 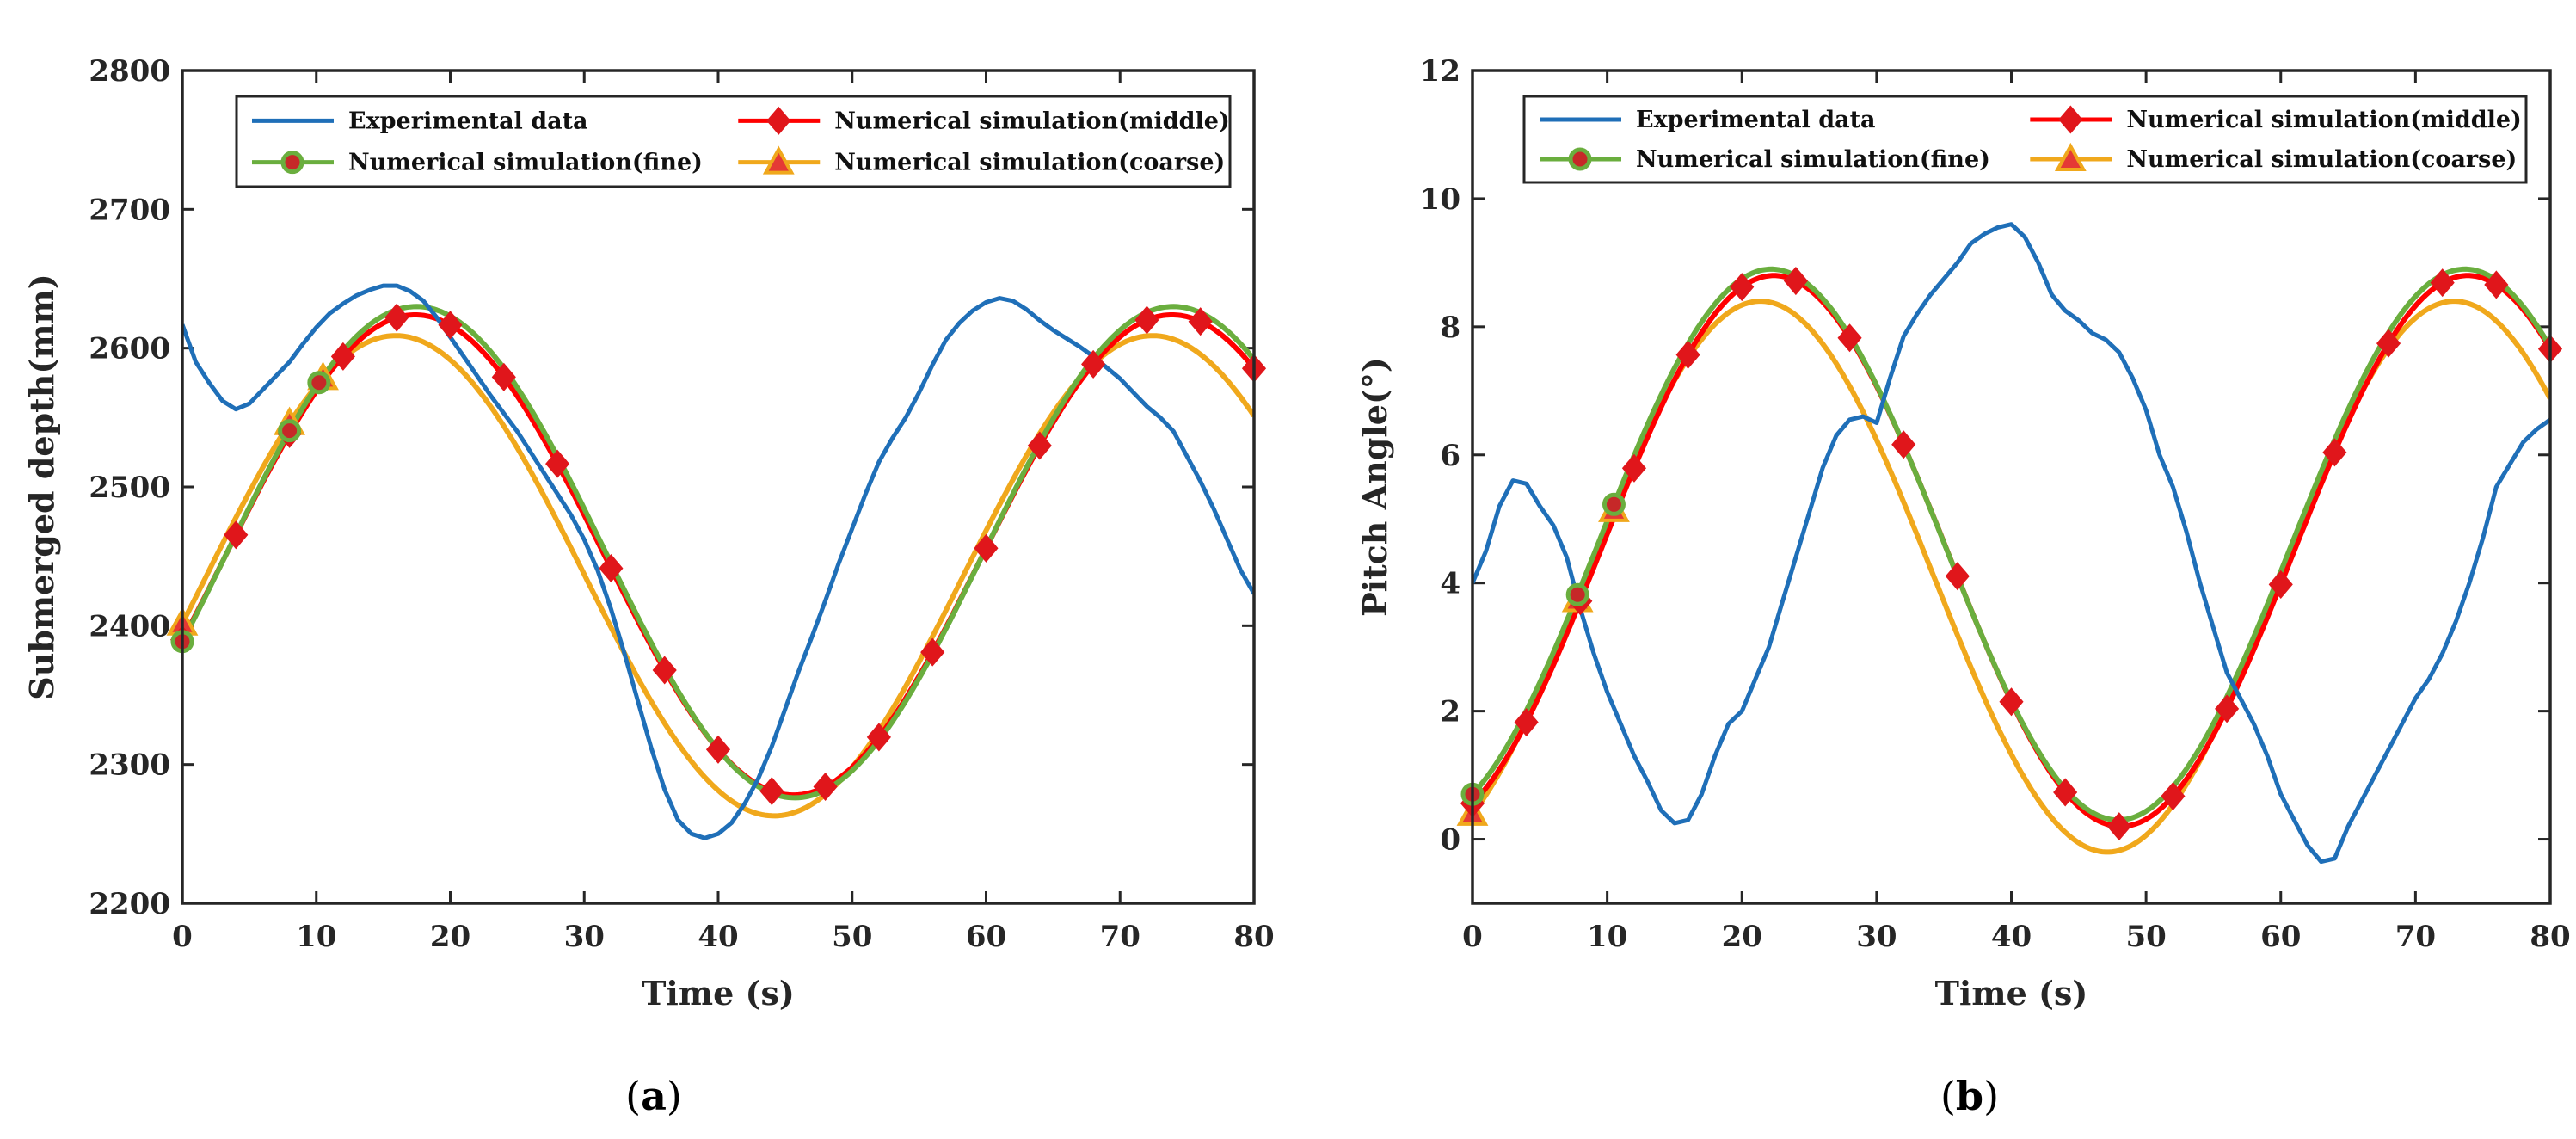 What do you see at coordinates (1375, 487) in the screenshot?
I see `y-axis-label: Pitch Angle(°)` at bounding box center [1375, 487].